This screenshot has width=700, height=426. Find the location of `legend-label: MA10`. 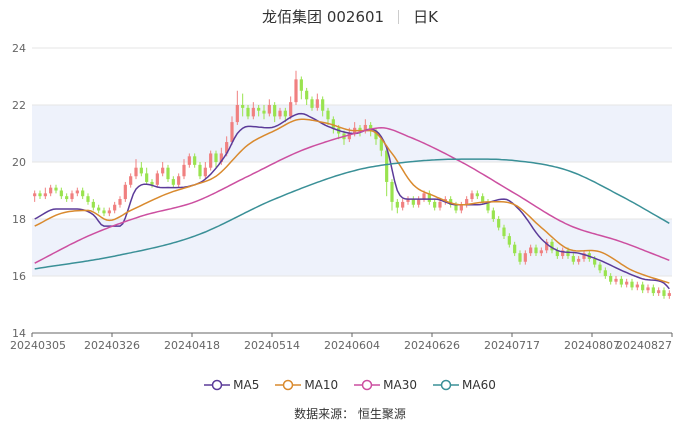

legend-label: MA10 is located at coordinates (321, 385).